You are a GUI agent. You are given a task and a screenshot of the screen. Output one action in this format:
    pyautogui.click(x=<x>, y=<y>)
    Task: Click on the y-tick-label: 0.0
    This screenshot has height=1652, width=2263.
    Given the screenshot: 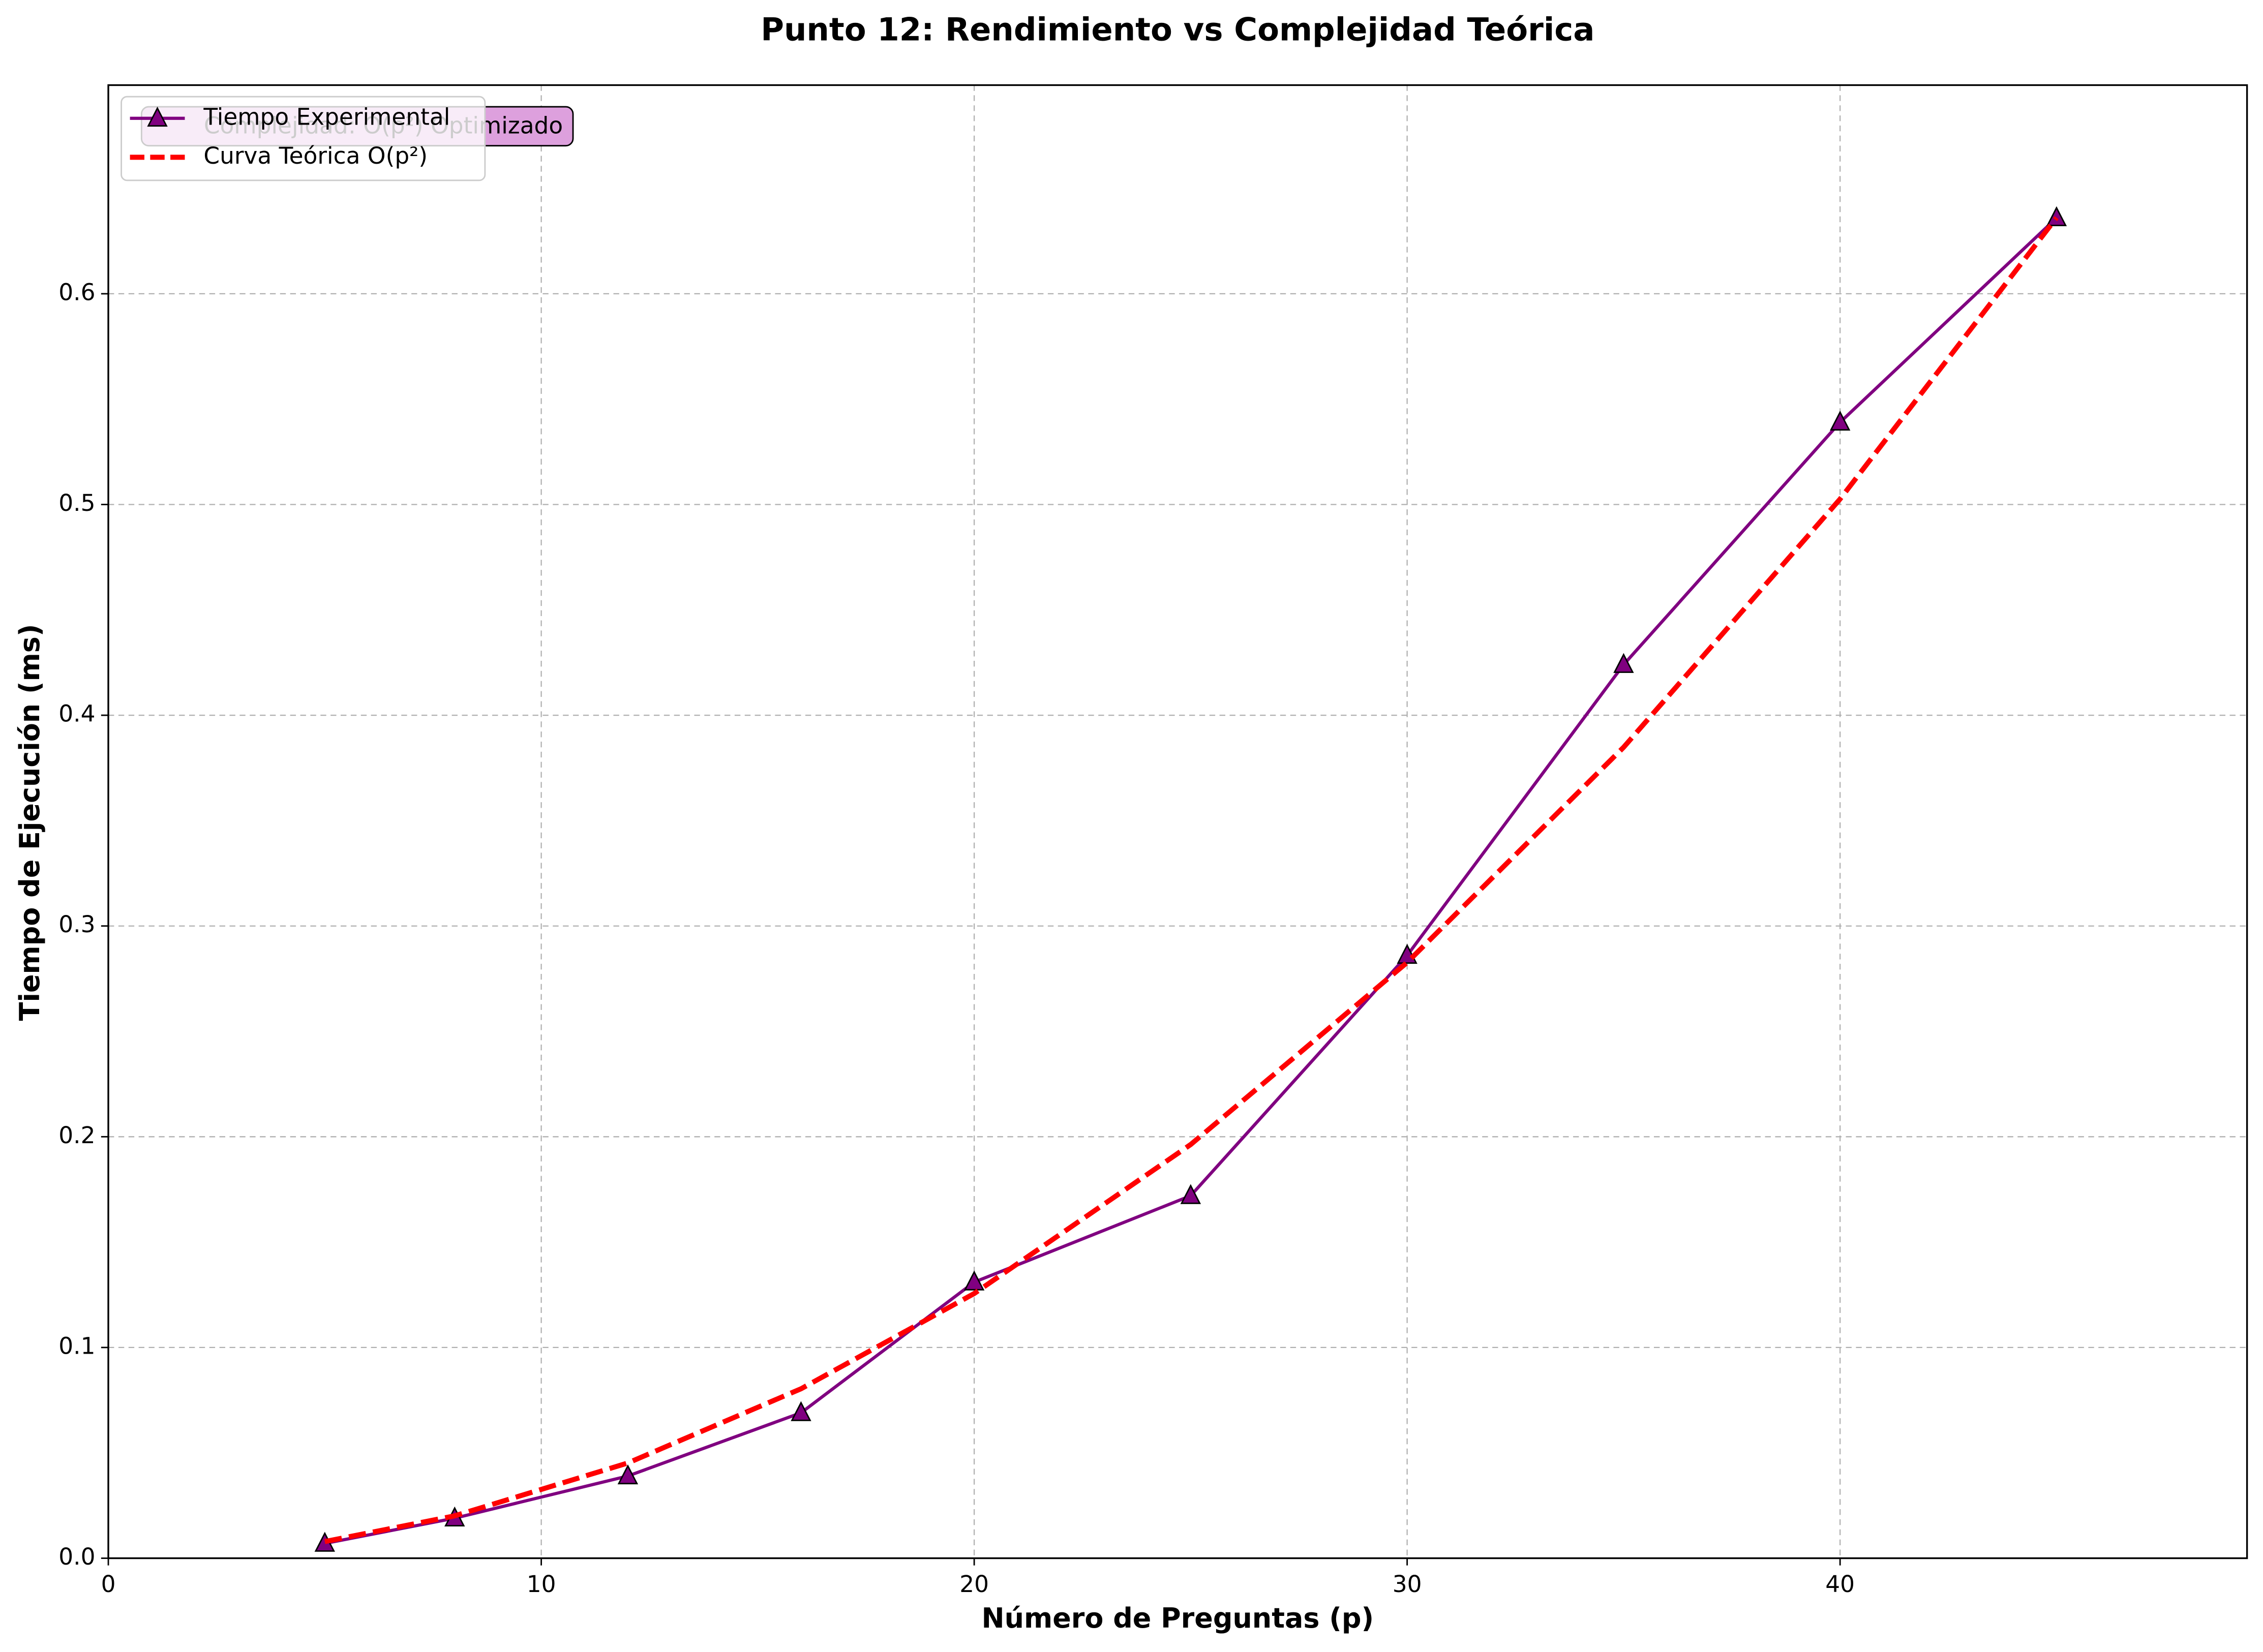 What is the action you would take?
    pyautogui.click(x=76, y=1556)
    